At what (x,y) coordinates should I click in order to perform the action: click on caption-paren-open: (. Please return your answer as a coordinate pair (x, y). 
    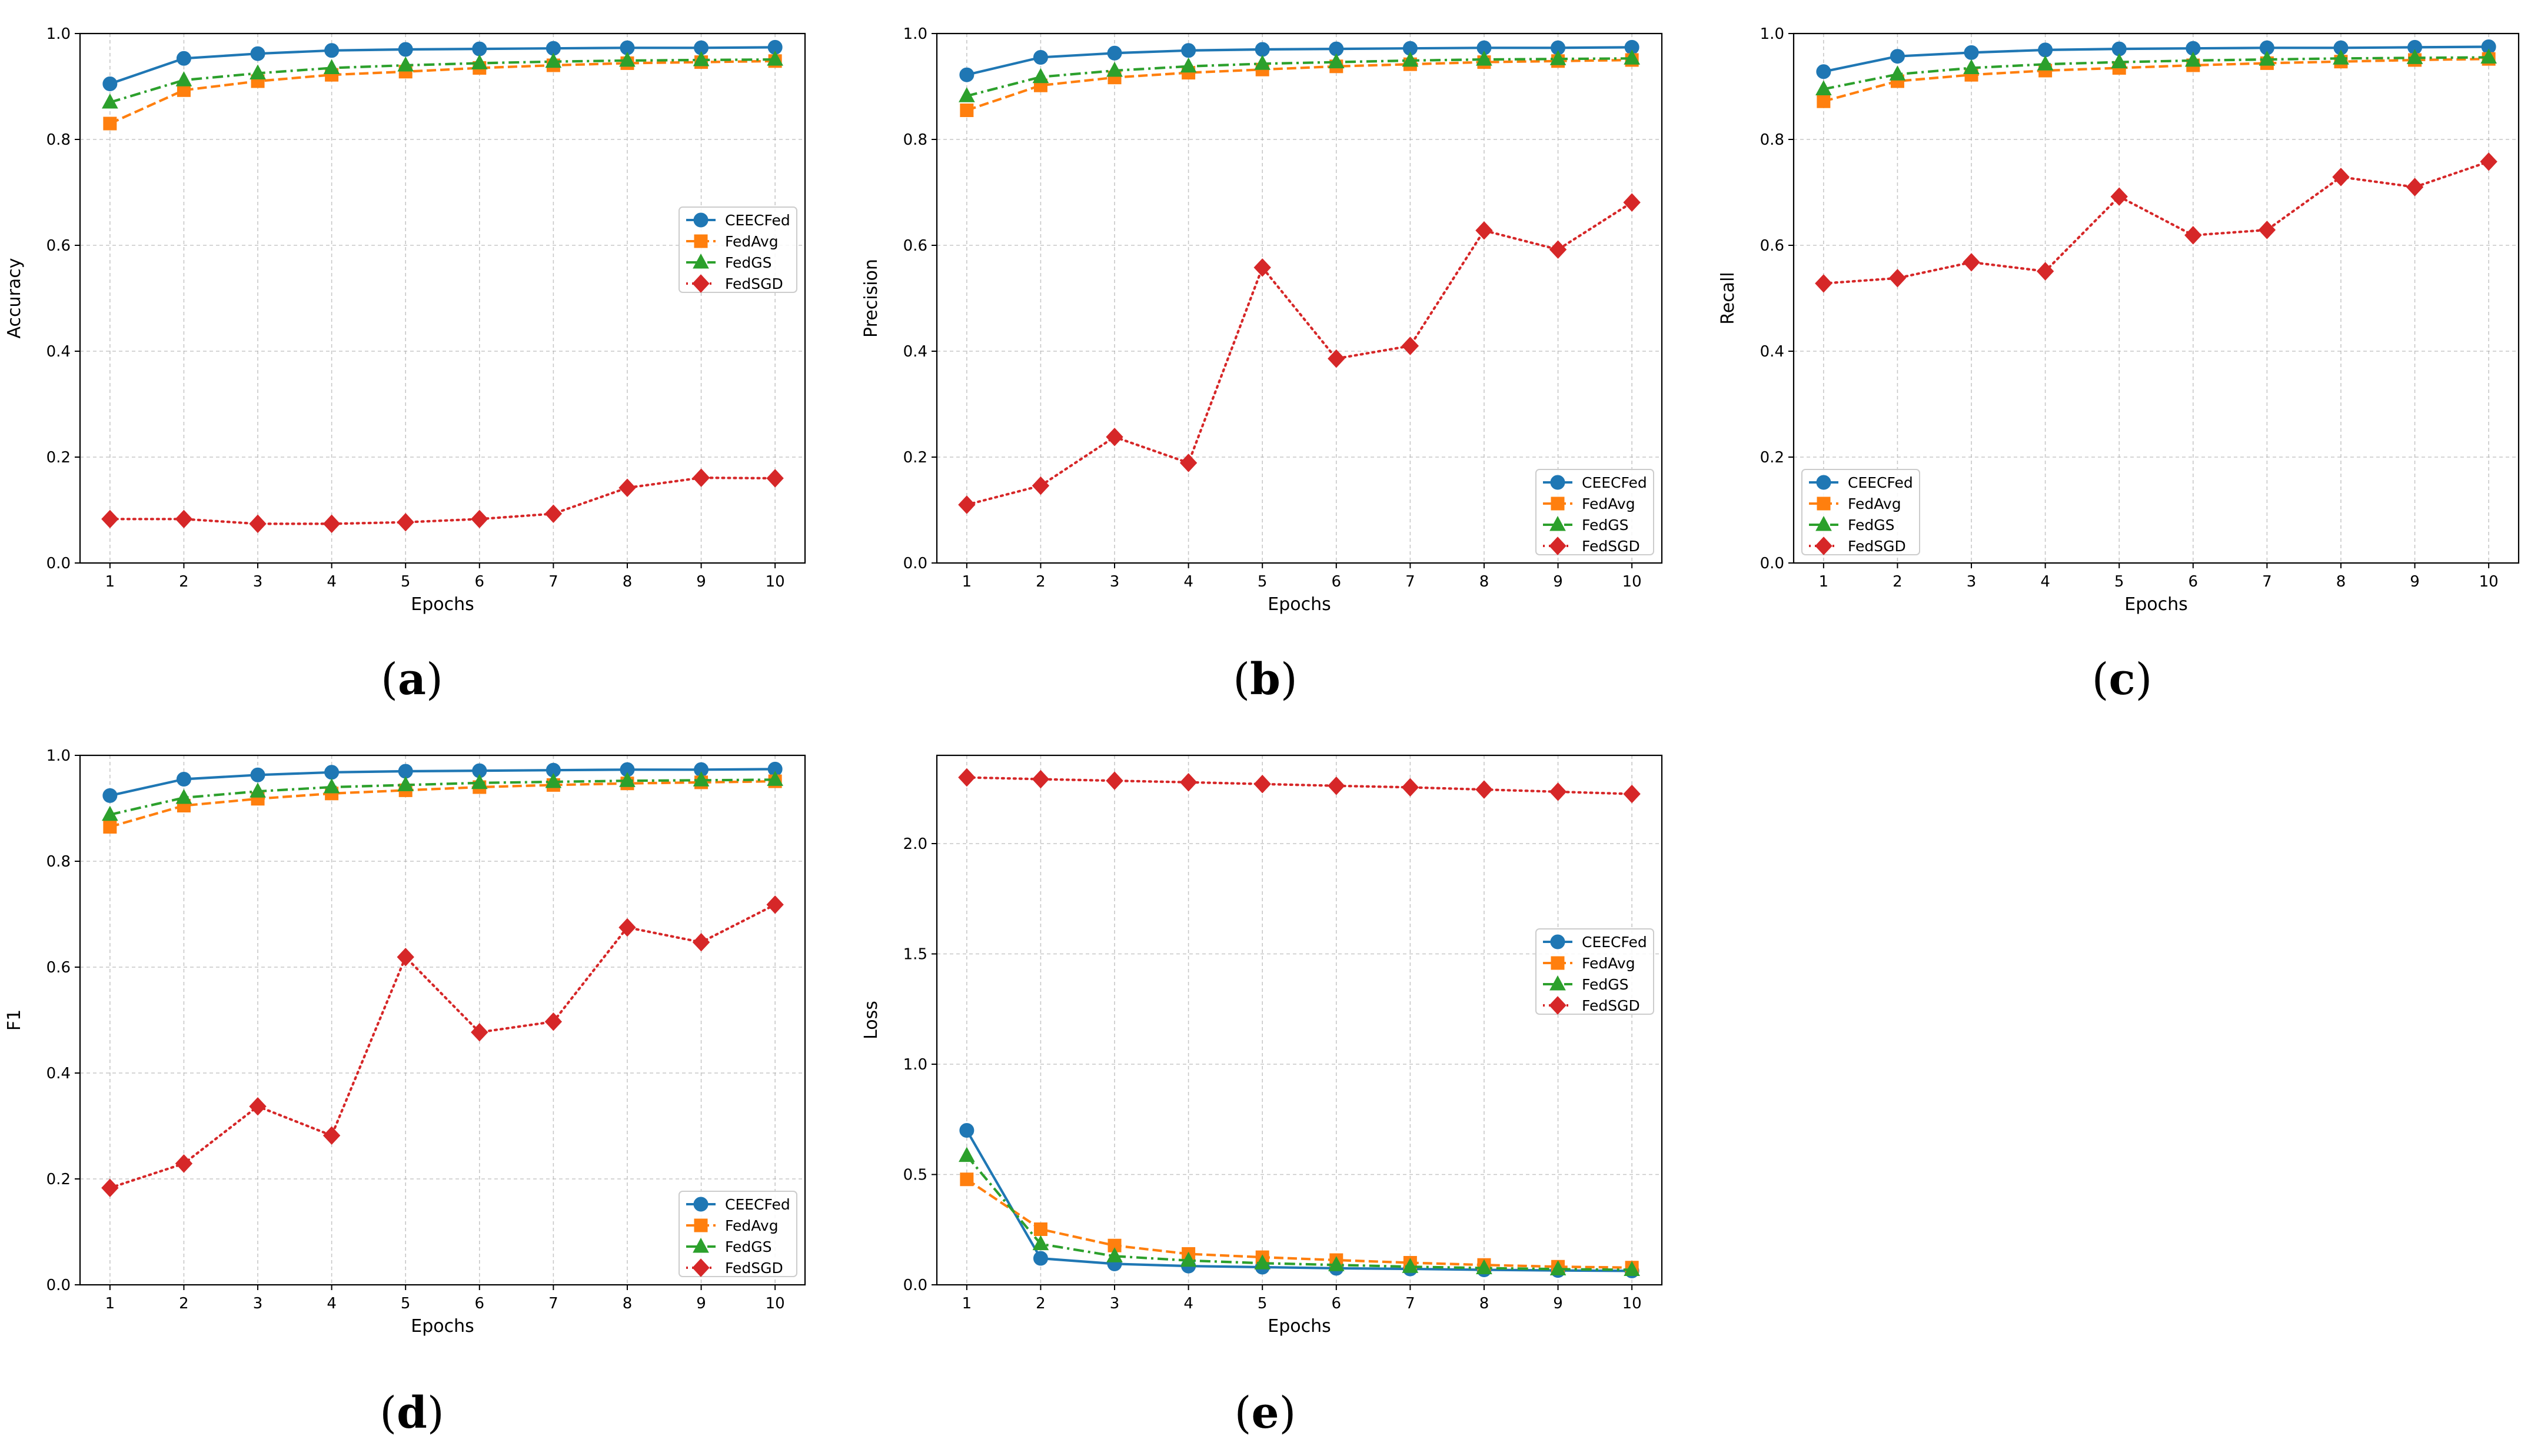
    Looking at the image, I should click on (389, 679).